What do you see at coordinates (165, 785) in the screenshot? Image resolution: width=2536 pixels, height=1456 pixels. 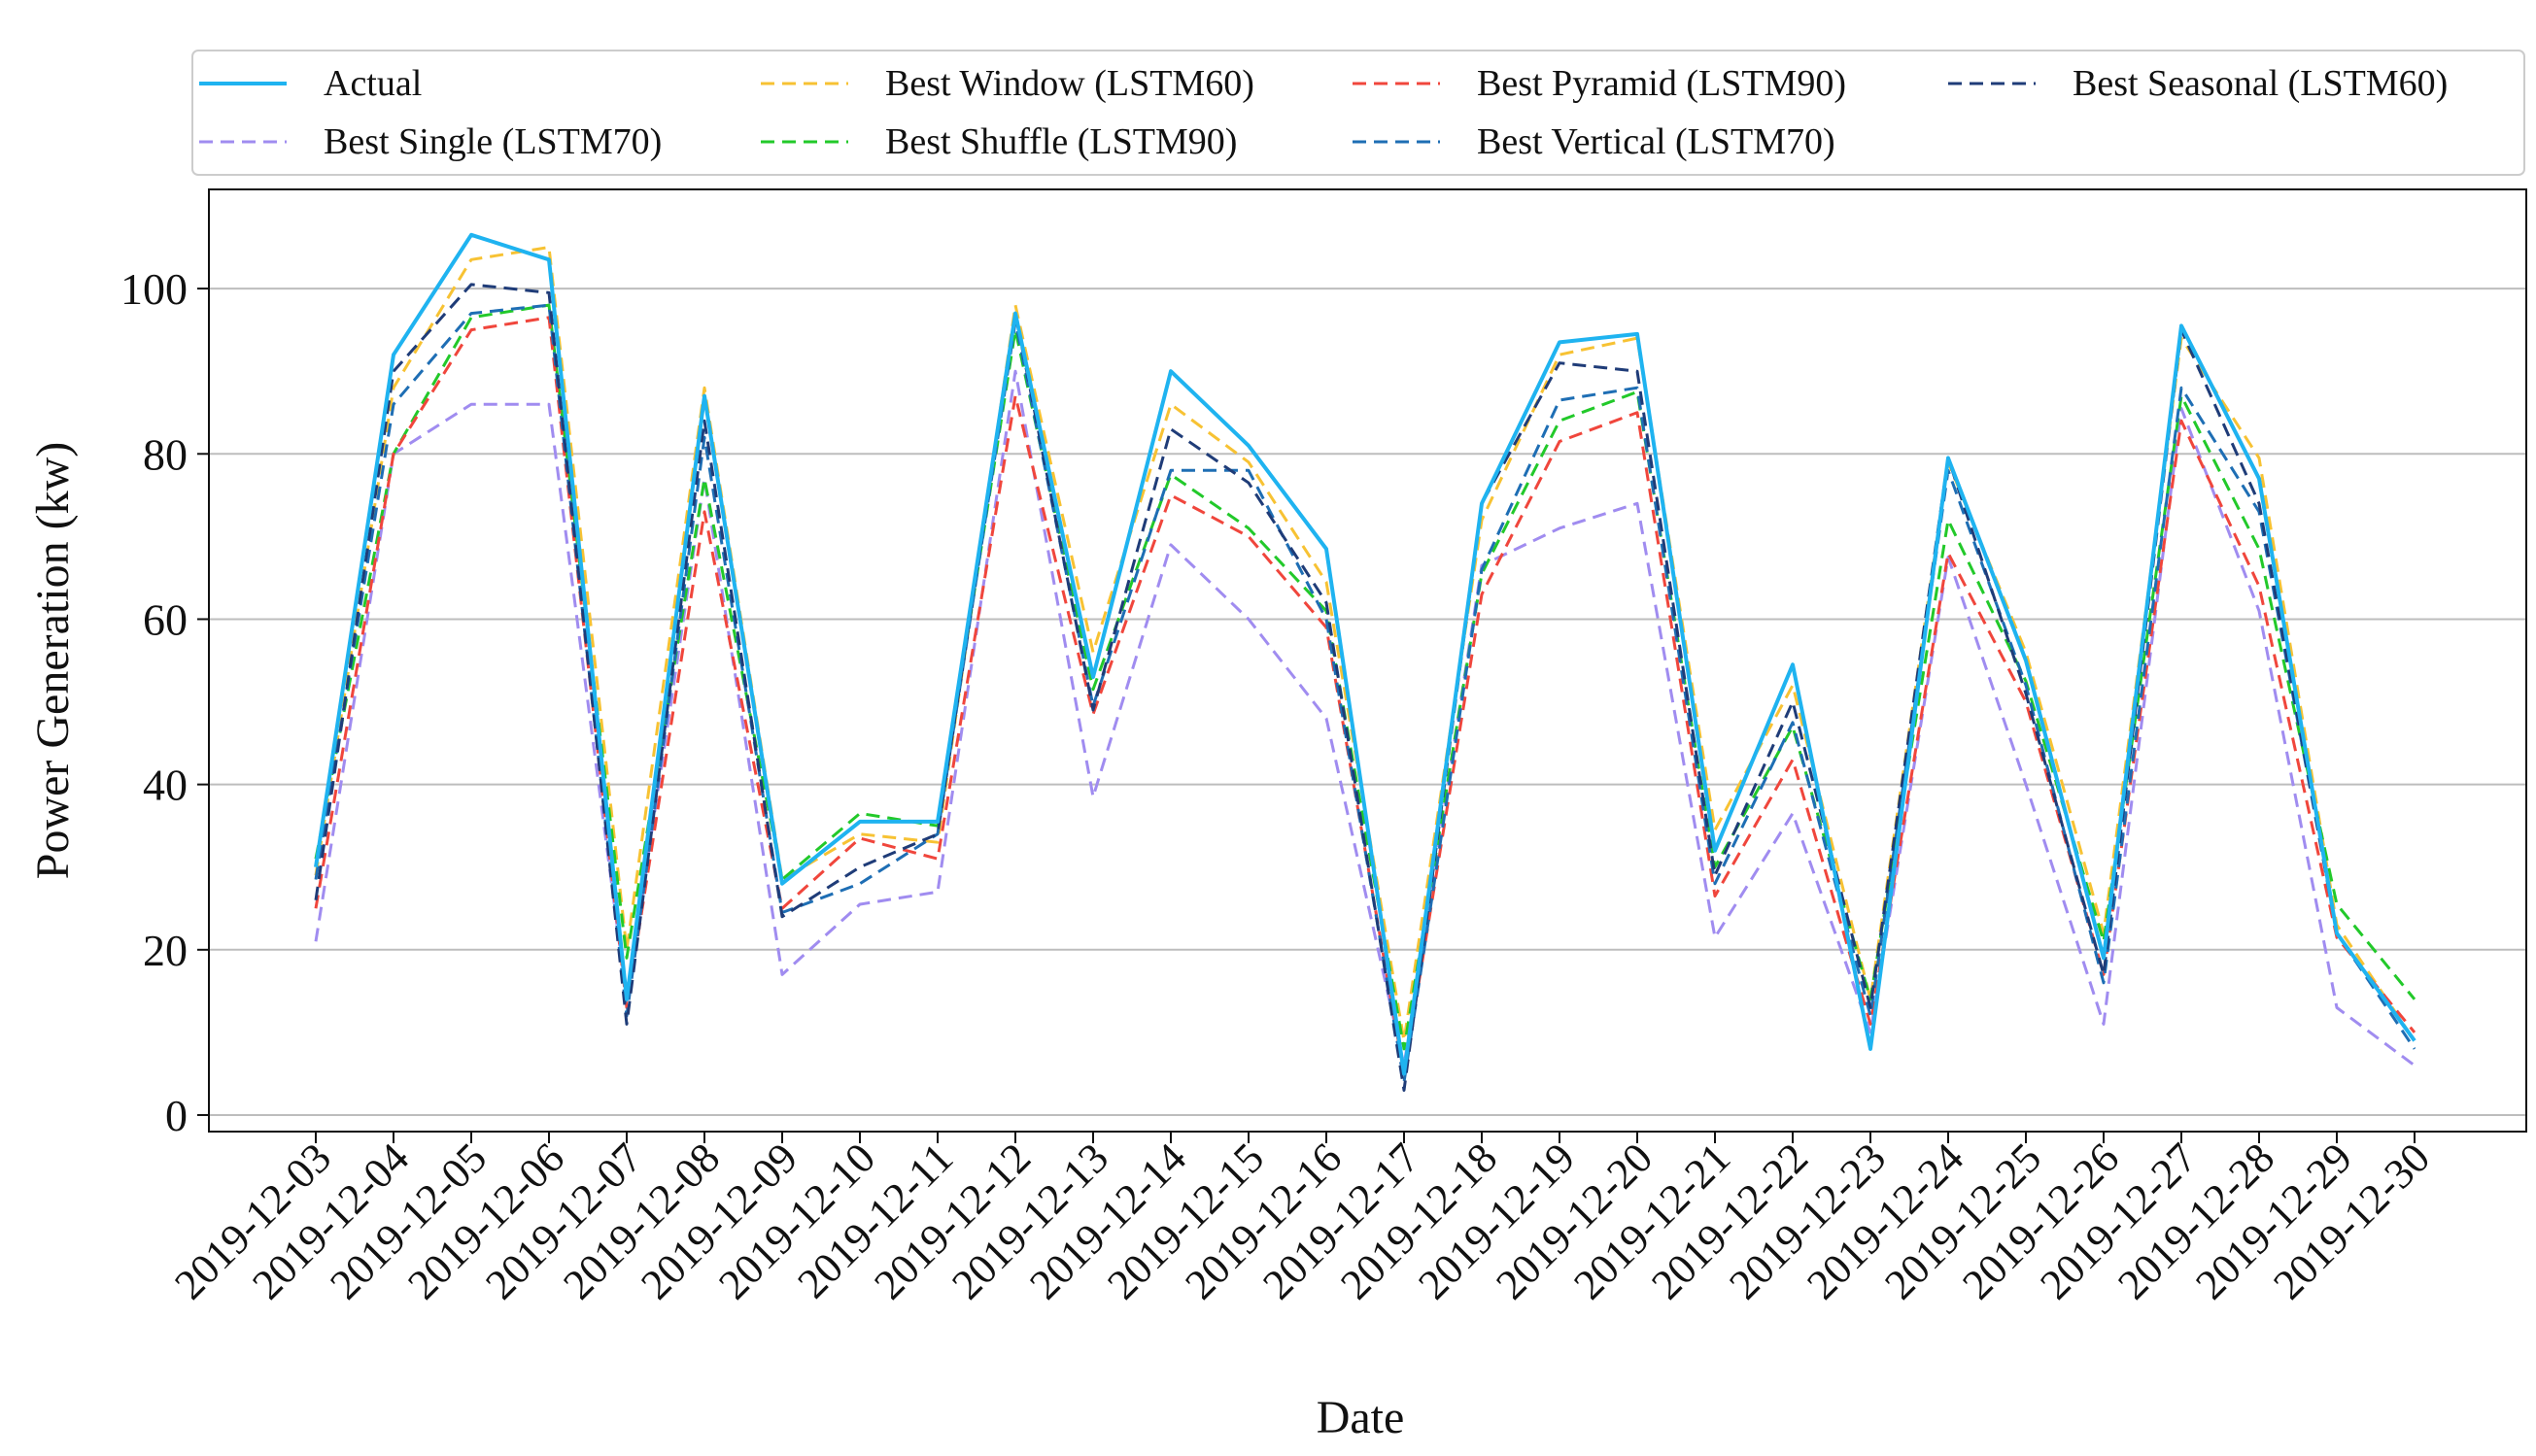 I see `y-tick-label: 40` at bounding box center [165, 785].